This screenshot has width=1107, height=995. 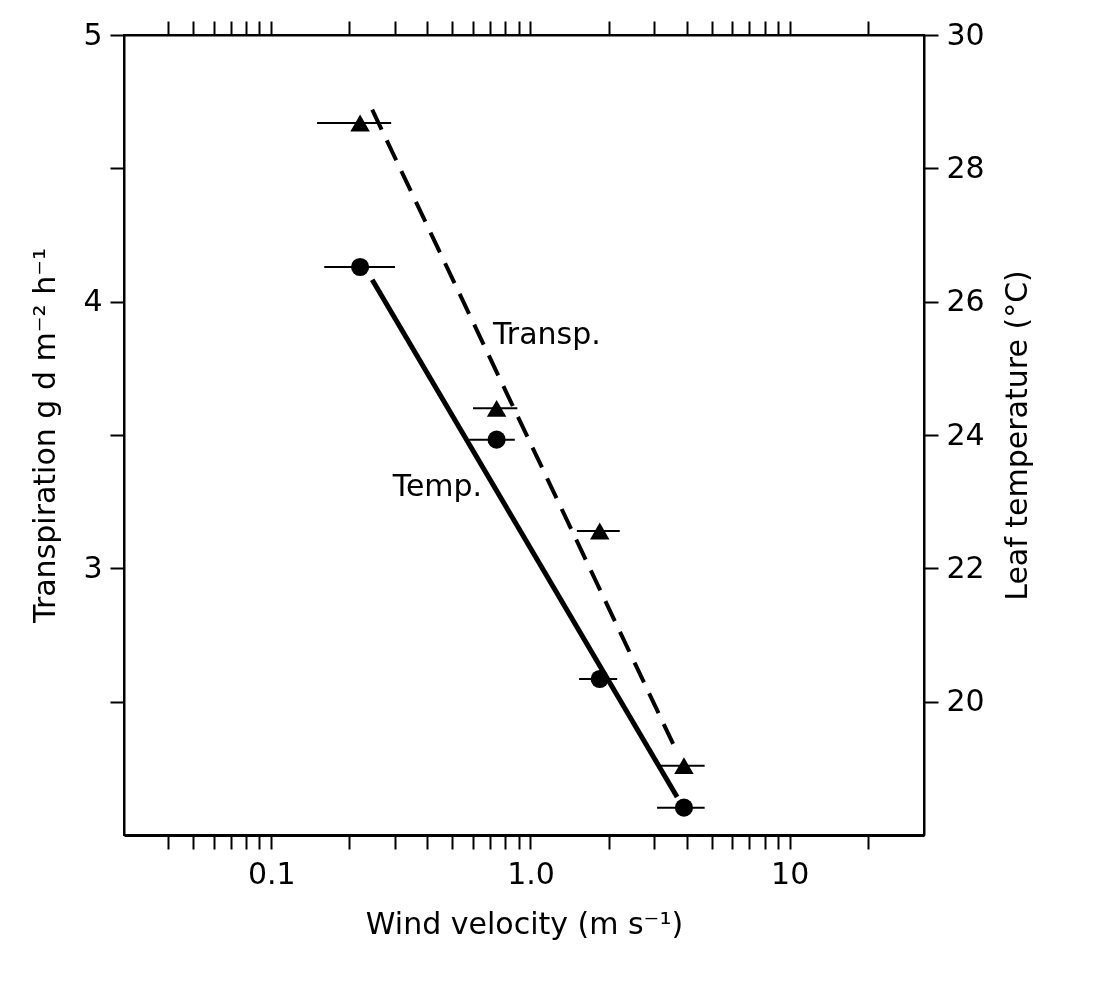 What do you see at coordinates (272, 873) in the screenshot?
I see `x-tick-label: 0.1` at bounding box center [272, 873].